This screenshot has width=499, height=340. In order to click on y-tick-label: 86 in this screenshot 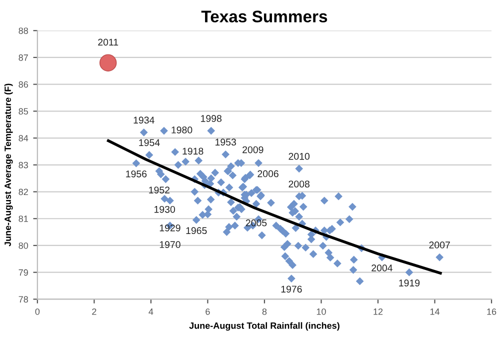, I will do `click(23, 84)`.